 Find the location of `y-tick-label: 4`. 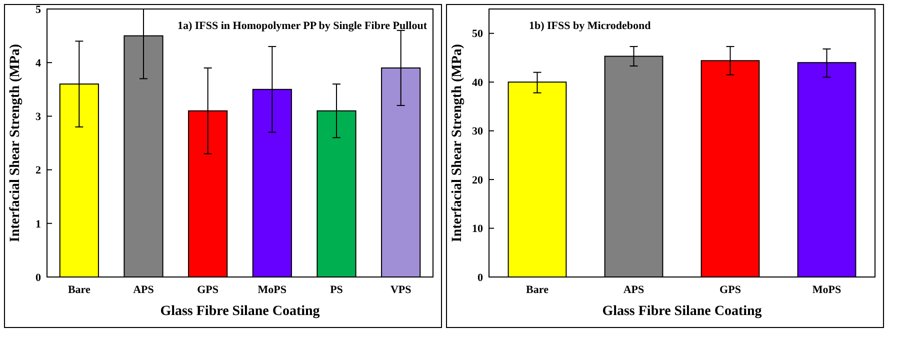

y-tick-label: 4 is located at coordinates (39, 63).